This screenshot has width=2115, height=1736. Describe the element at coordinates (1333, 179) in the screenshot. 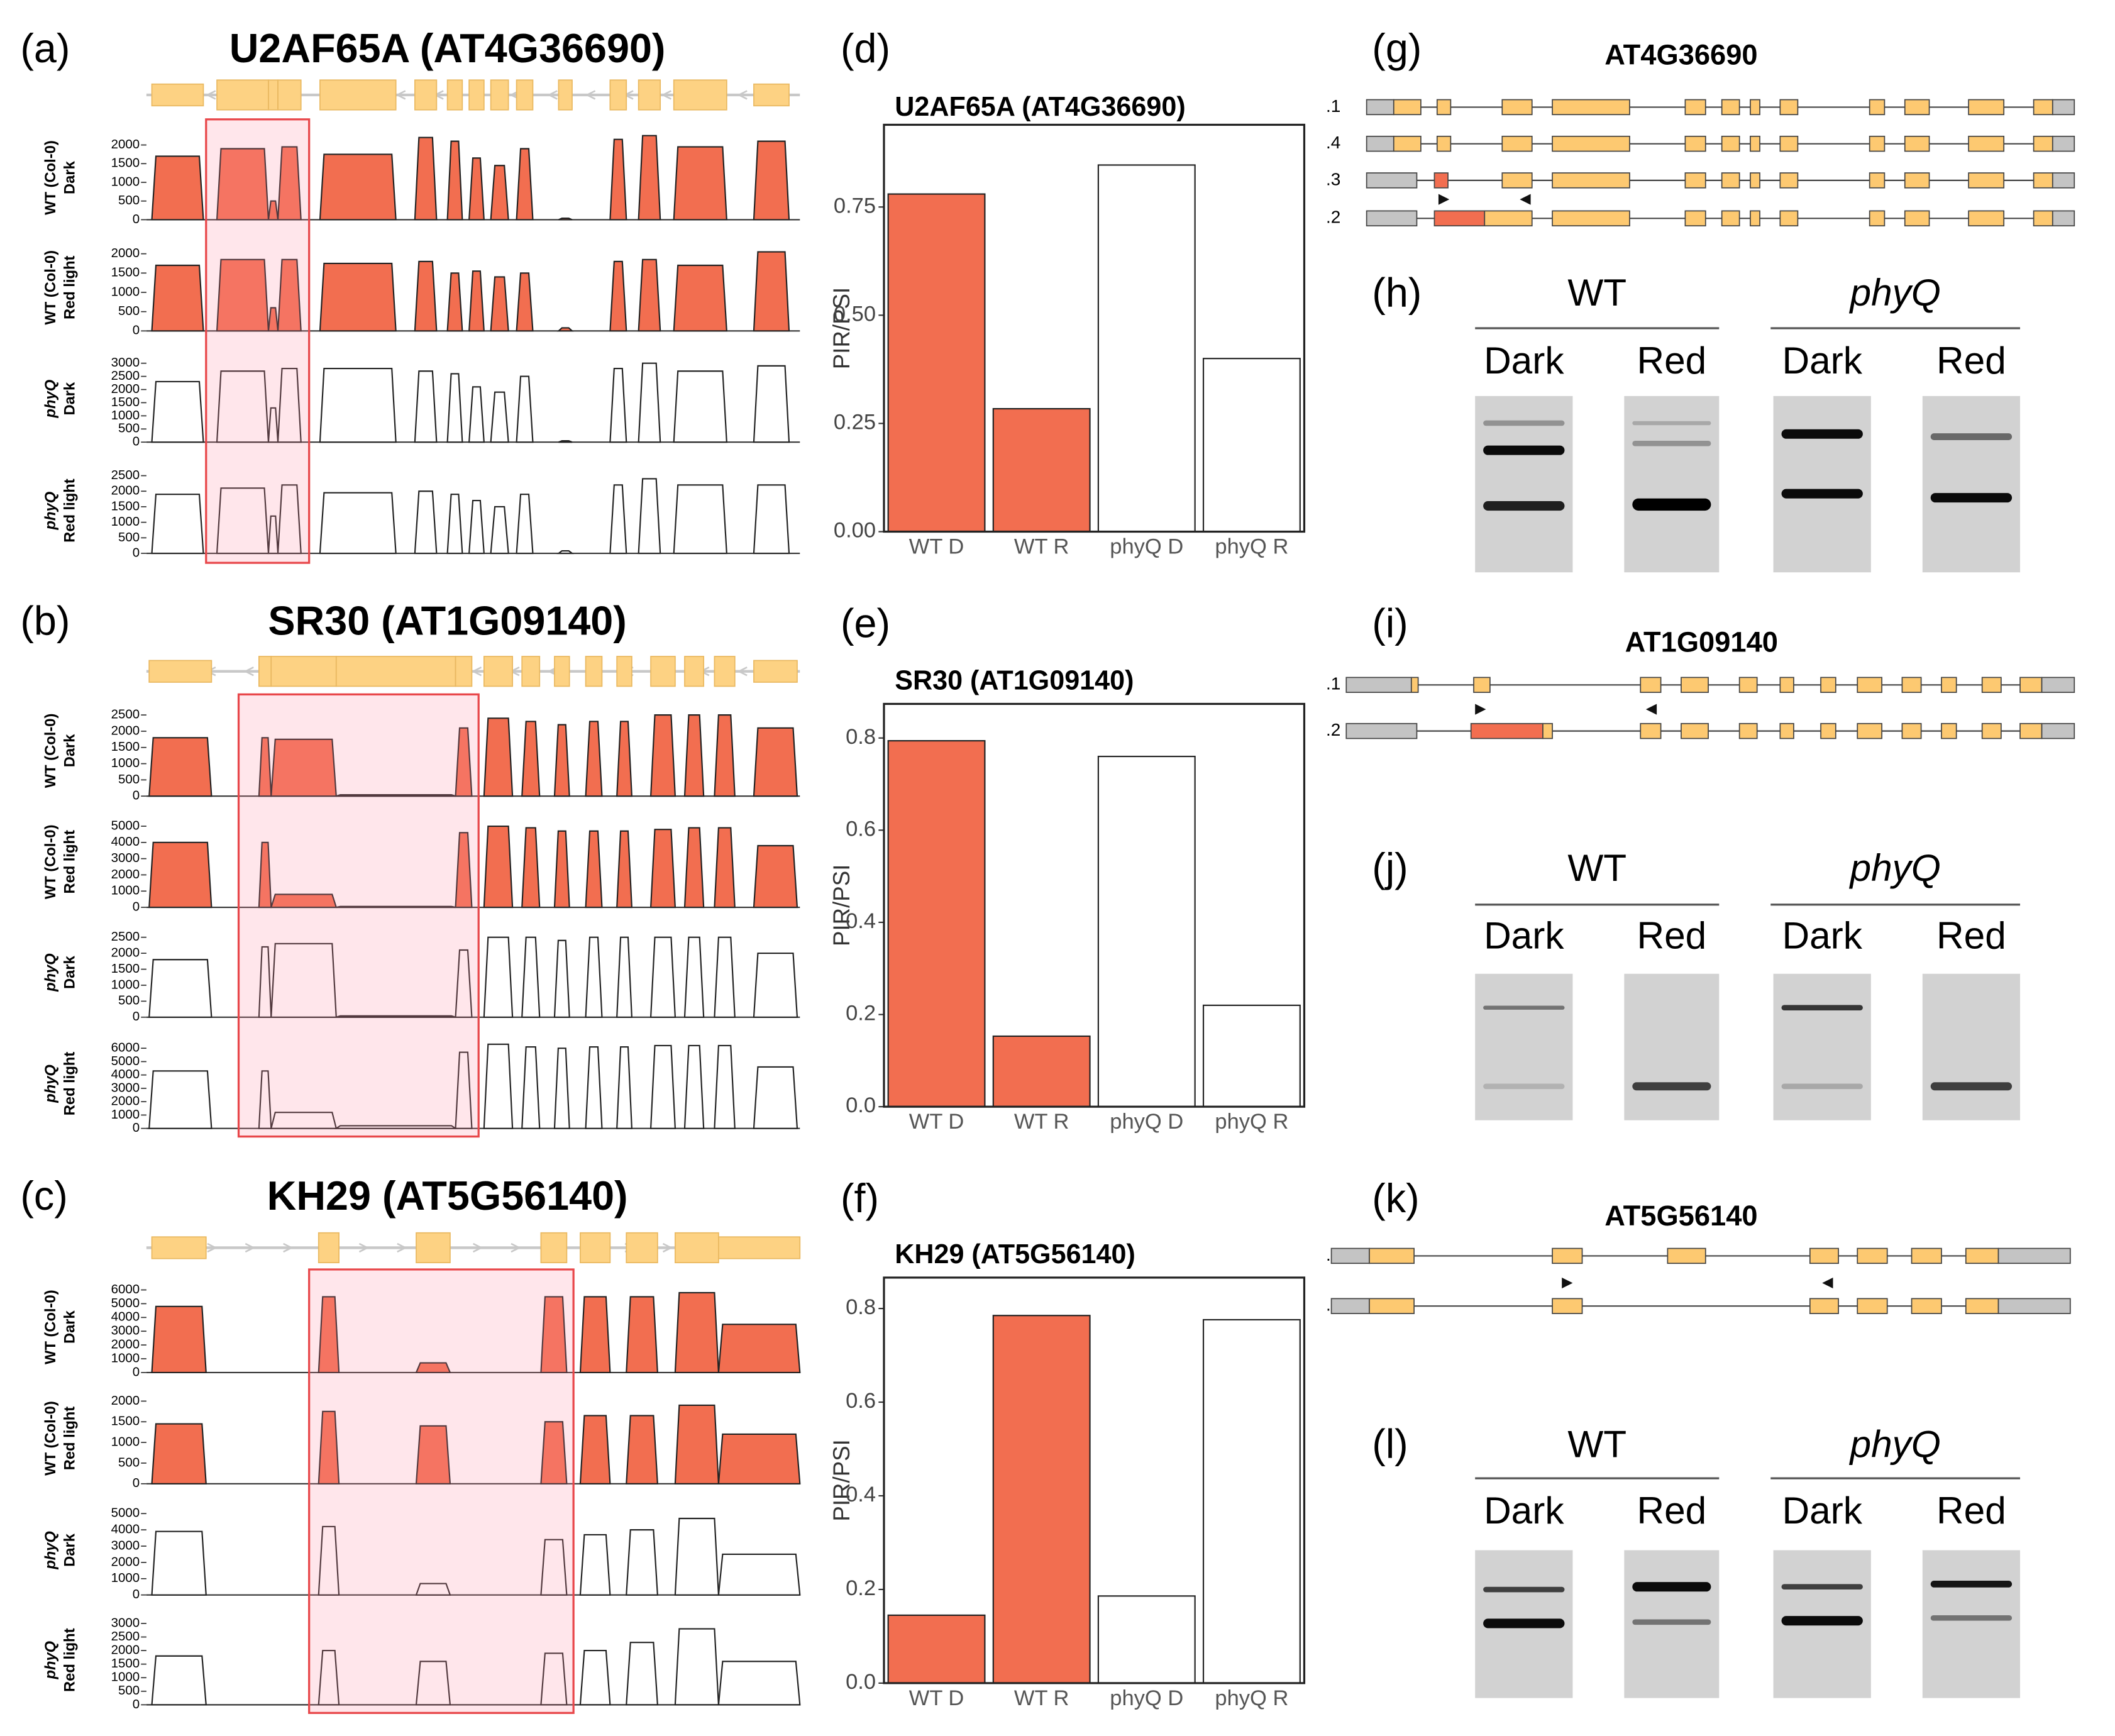

I see `isoform-label: .3` at that location.